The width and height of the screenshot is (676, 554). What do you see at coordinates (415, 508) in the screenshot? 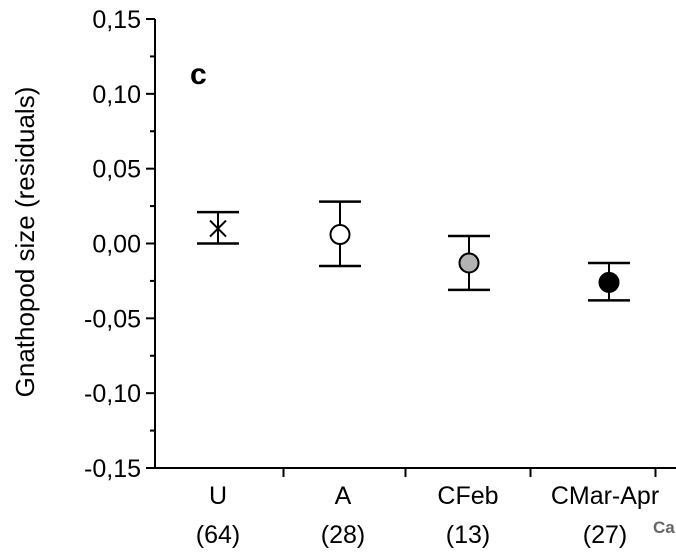
I see `x-axis: U (64) A (28) CFeb (13) CMar-Apr (27)` at bounding box center [415, 508].